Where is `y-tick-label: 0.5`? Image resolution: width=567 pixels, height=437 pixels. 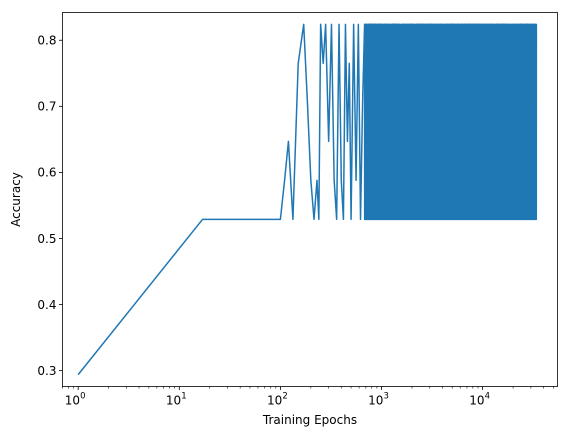
y-tick-label: 0.5 is located at coordinates (46, 239).